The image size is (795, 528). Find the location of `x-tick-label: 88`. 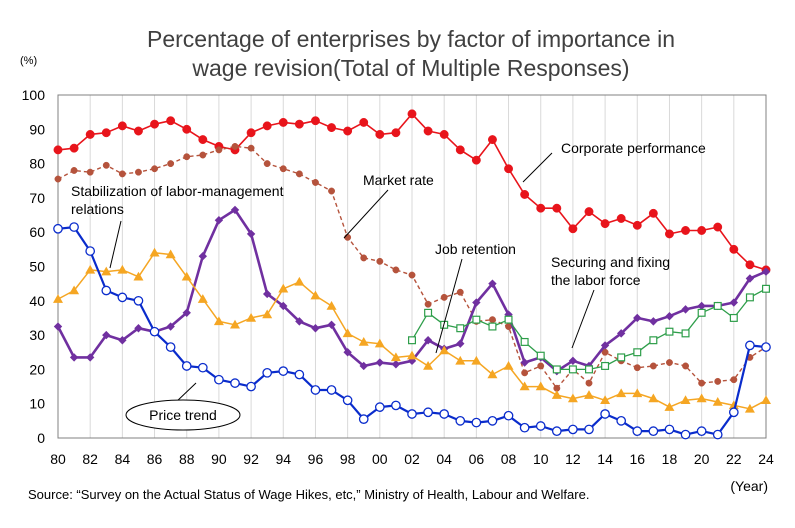

x-tick-label: 88 is located at coordinates (187, 459).